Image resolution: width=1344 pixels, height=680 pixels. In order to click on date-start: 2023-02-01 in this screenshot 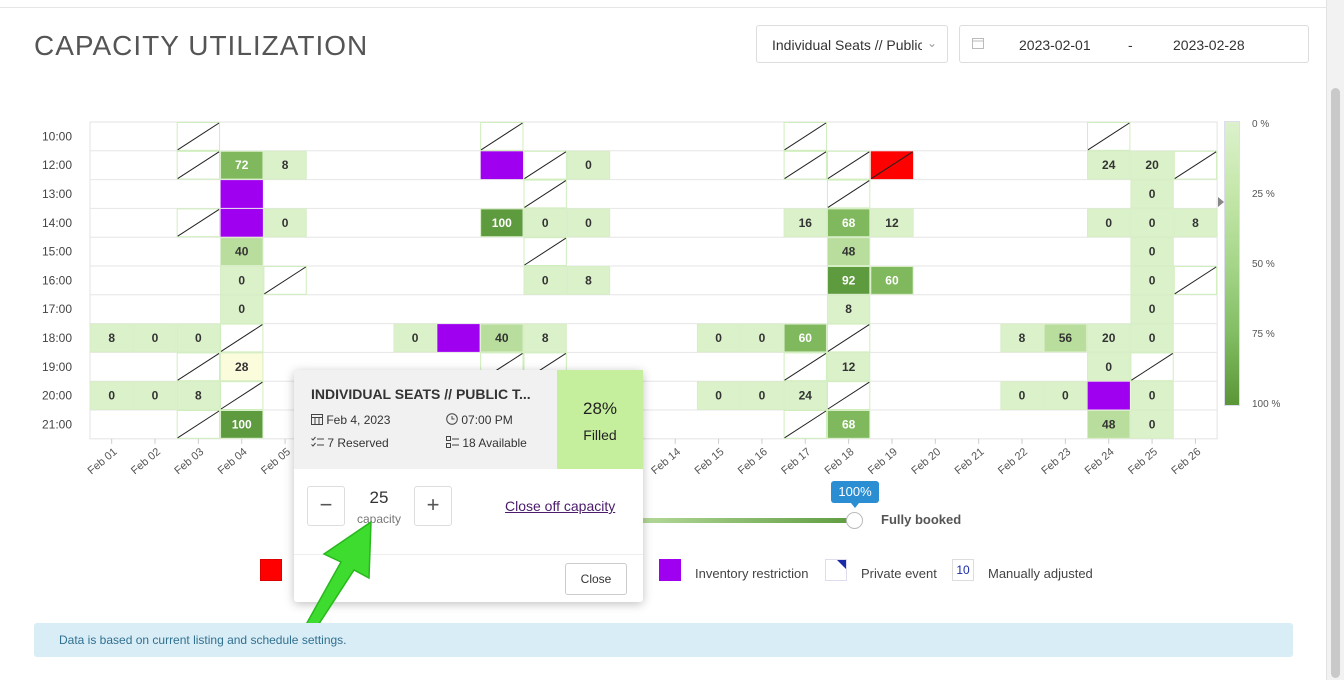, I will do `click(1055, 45)`.